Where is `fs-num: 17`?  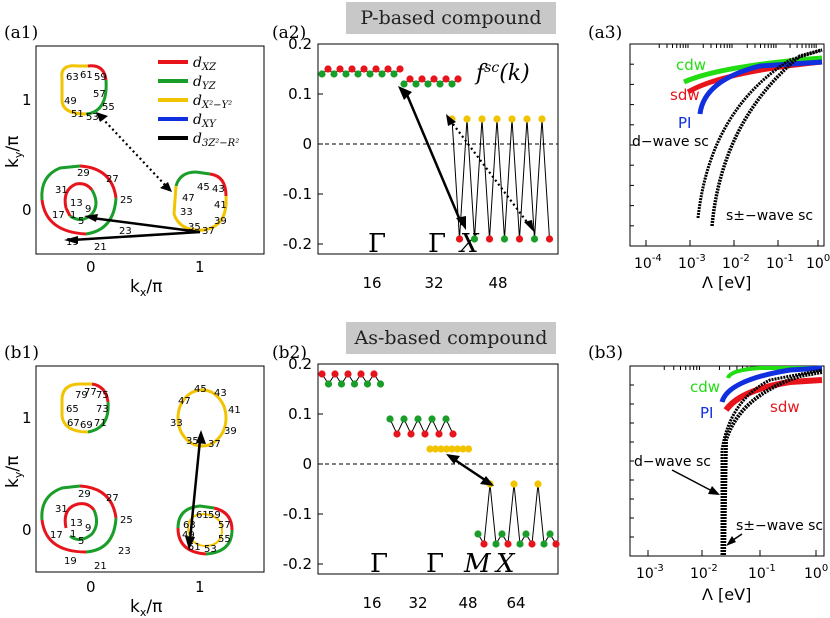
fs-num: 17 is located at coordinates (56, 535).